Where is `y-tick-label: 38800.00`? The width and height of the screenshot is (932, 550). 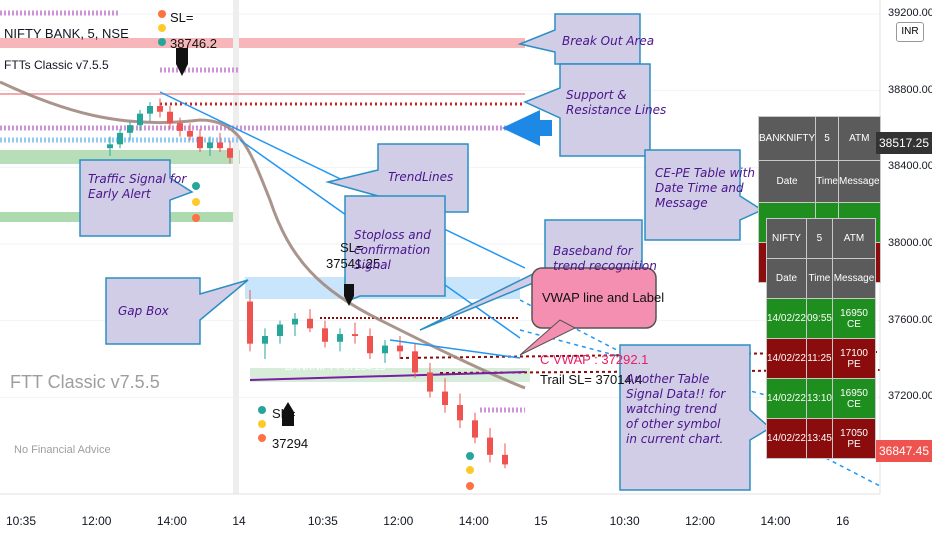
y-tick-label: 38800.00 is located at coordinates (910, 89).